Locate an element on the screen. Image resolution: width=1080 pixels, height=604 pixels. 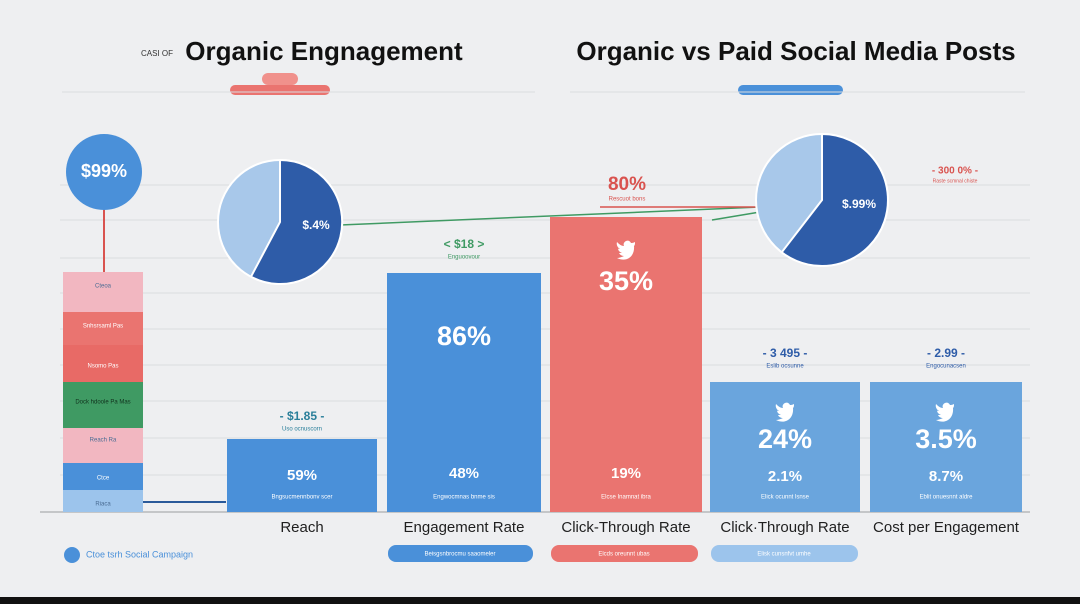
above-caption: Eslib ocsunne is located at coordinates (785, 367).